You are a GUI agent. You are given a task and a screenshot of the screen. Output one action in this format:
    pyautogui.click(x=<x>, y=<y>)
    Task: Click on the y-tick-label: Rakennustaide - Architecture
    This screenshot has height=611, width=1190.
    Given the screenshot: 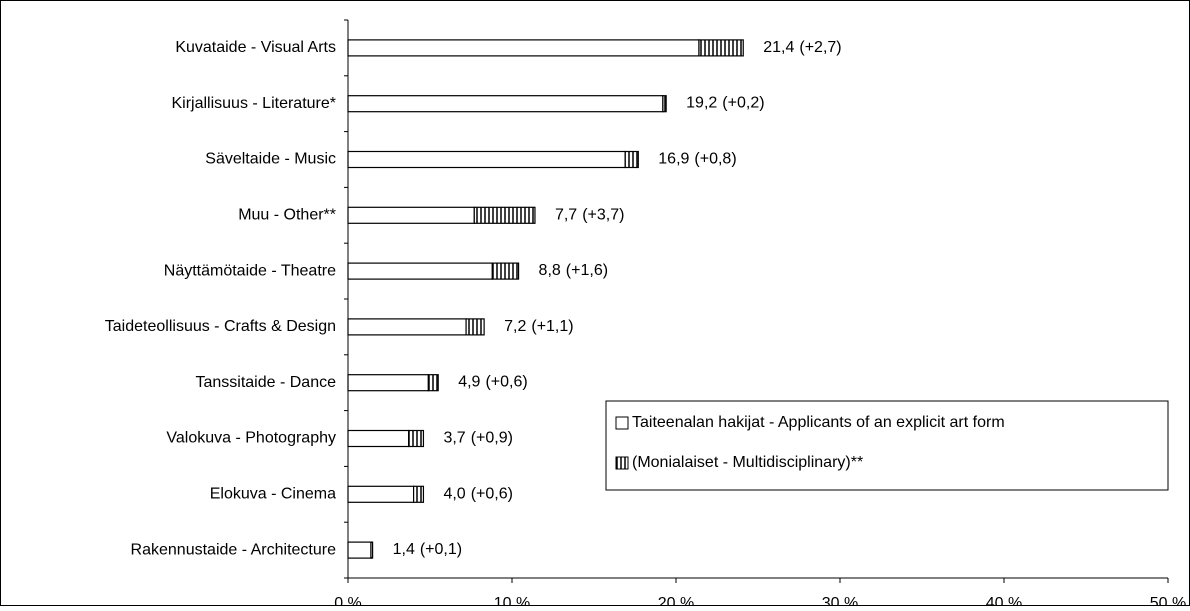 What is the action you would take?
    pyautogui.click(x=234, y=549)
    